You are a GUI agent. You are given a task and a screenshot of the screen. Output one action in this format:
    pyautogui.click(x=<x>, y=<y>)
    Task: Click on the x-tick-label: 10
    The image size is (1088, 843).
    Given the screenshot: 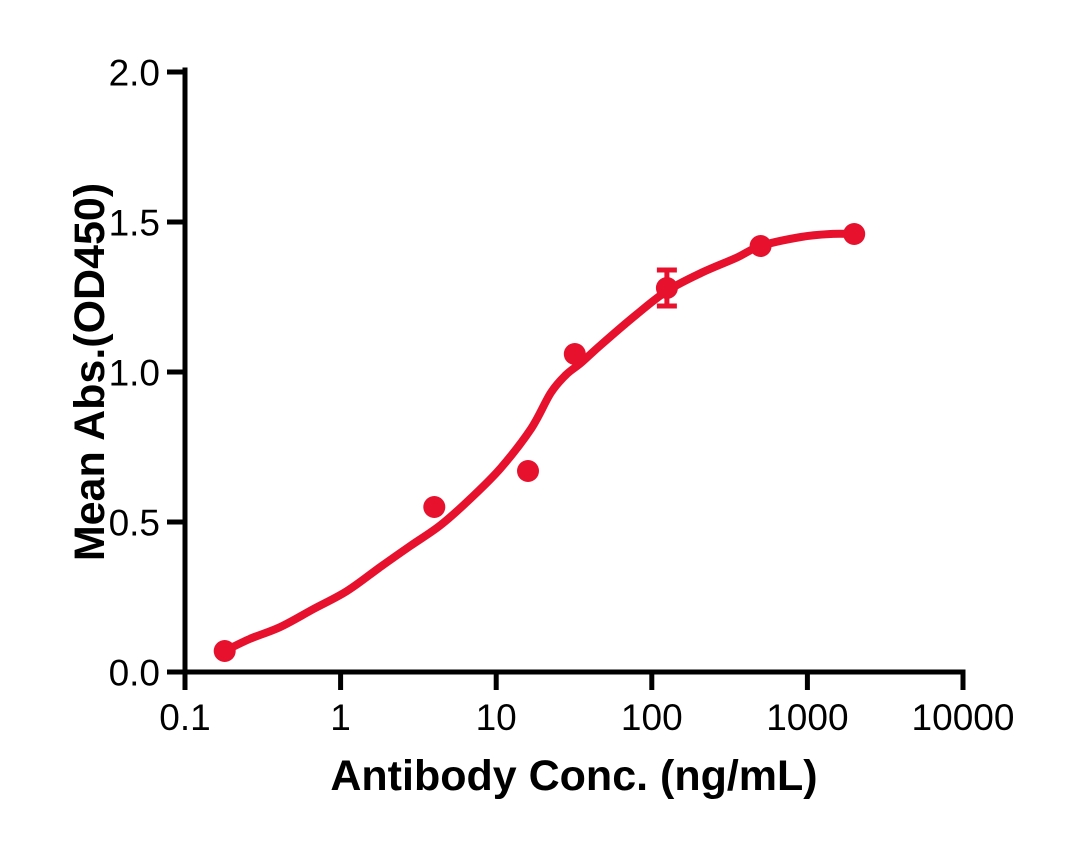 What is the action you would take?
    pyautogui.click(x=496, y=717)
    